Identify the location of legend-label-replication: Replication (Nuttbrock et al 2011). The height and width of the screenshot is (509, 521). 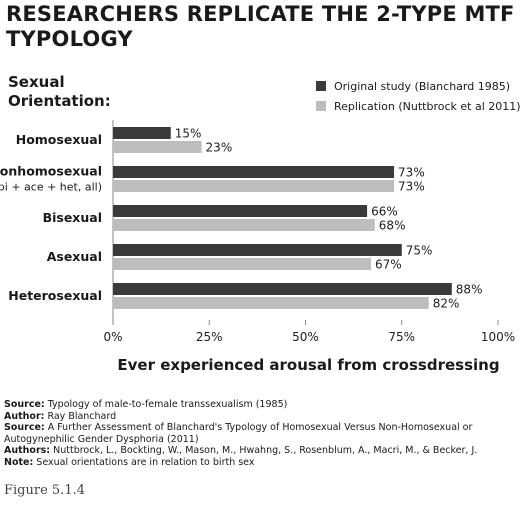
(427, 106).